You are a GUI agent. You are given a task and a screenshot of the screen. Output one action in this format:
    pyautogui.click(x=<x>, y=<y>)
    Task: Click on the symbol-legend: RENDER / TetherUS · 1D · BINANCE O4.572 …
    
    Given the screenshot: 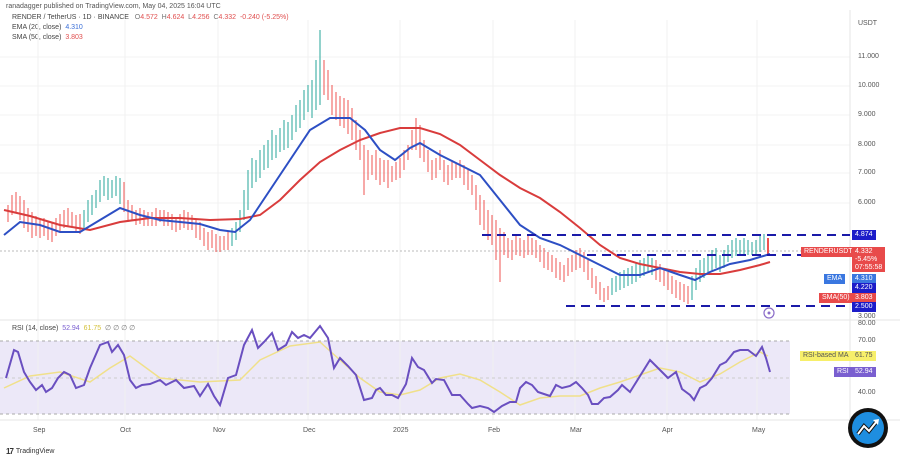 What is the action you would take?
    pyautogui.click(x=150, y=17)
    